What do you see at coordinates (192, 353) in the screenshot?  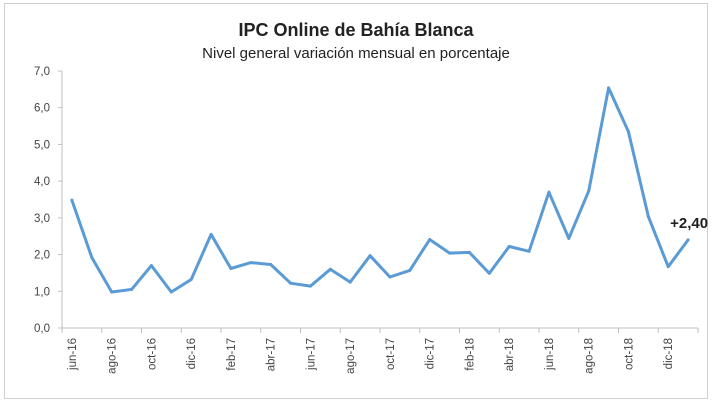 I see `x-tick-label: dic-16` at bounding box center [192, 353].